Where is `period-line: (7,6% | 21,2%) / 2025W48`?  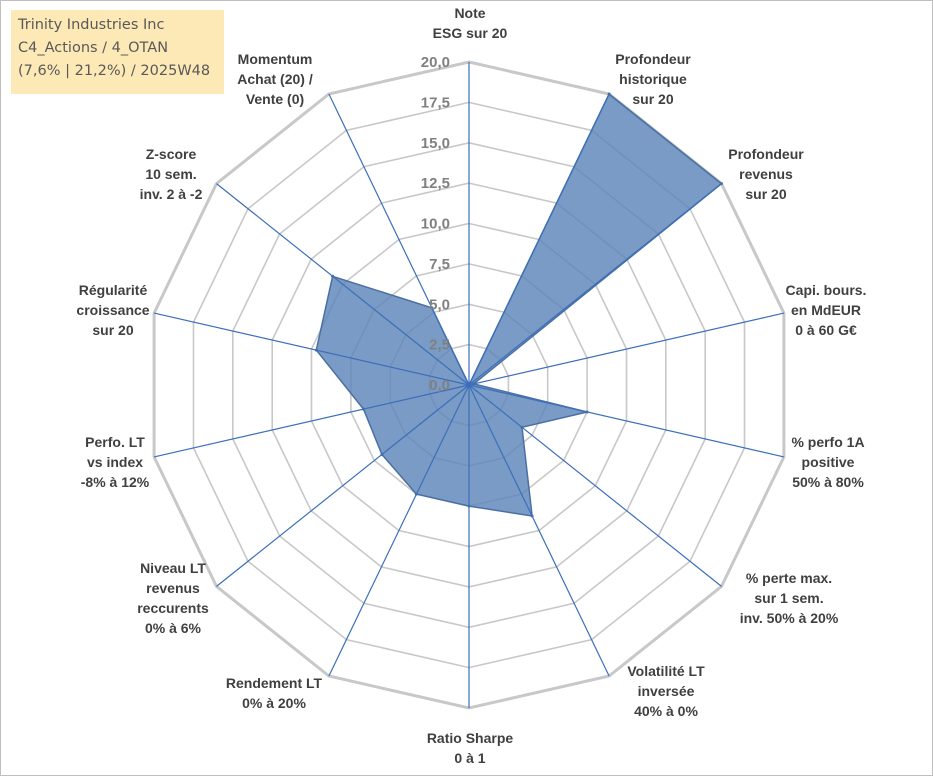
period-line: (7,6% | 21,2%) / 2025W48 is located at coordinates (114, 71).